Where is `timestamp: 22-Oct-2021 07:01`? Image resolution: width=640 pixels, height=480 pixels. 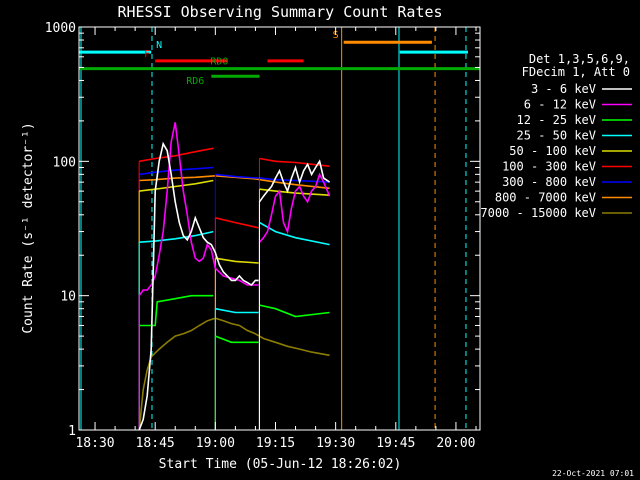 timestamp: 22-Oct-2021 07:01 is located at coordinates (593, 473).